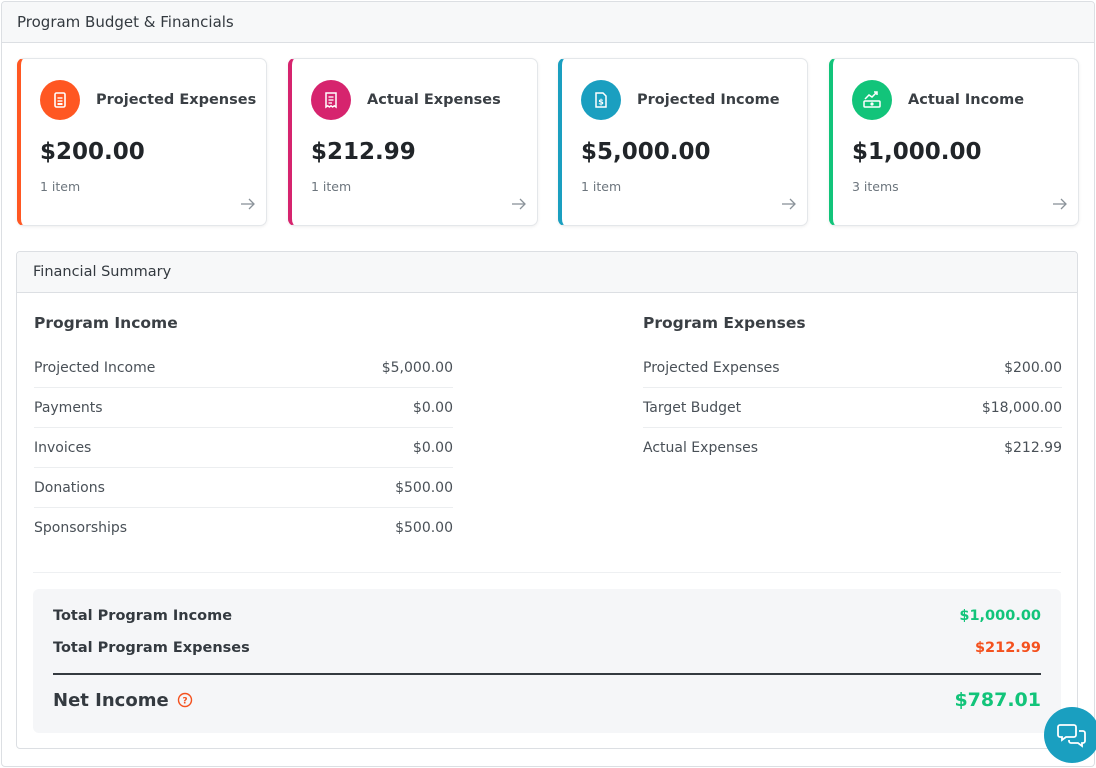  What do you see at coordinates (692, 407) in the screenshot?
I see `row-label: Target Budget` at bounding box center [692, 407].